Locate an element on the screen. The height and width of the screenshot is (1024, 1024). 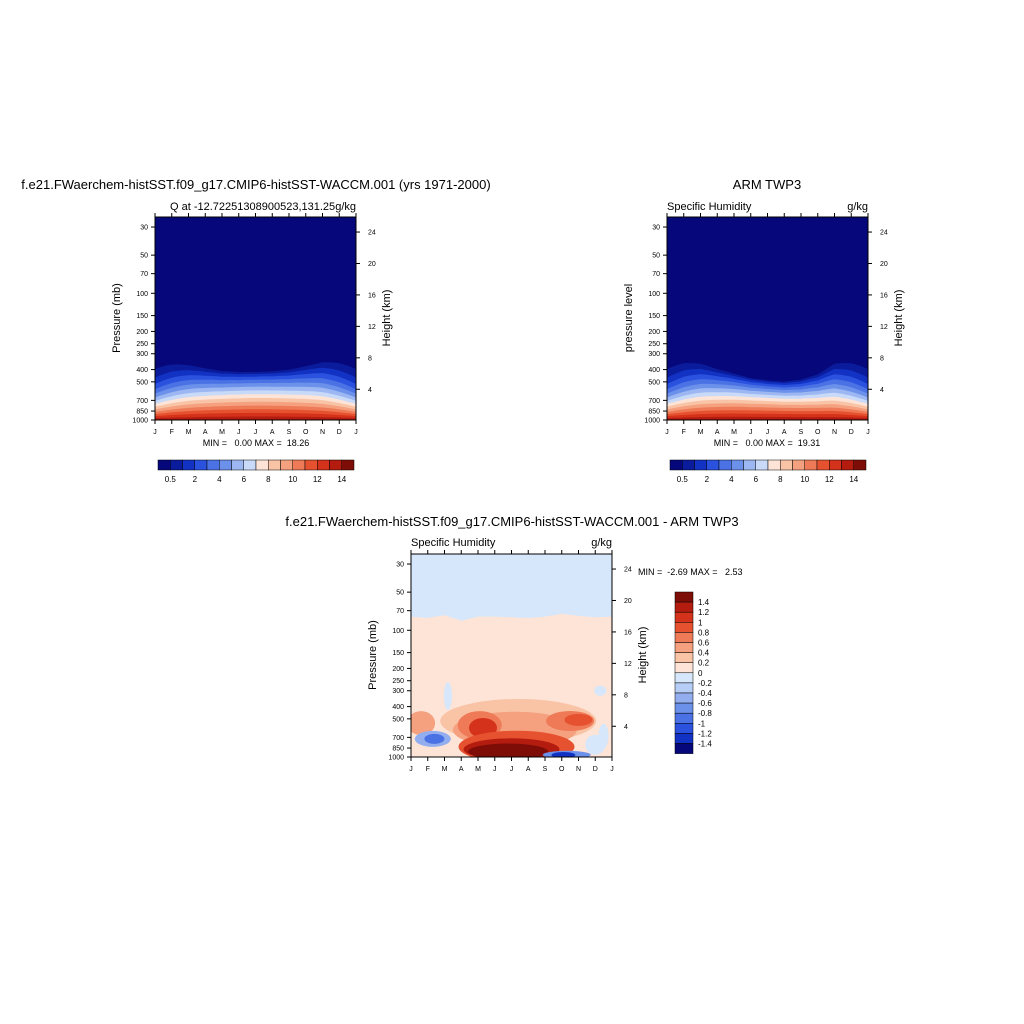
panel1-subtitle-left: Q at -12.72251308900523,131.25 is located at coordinates (252, 207).